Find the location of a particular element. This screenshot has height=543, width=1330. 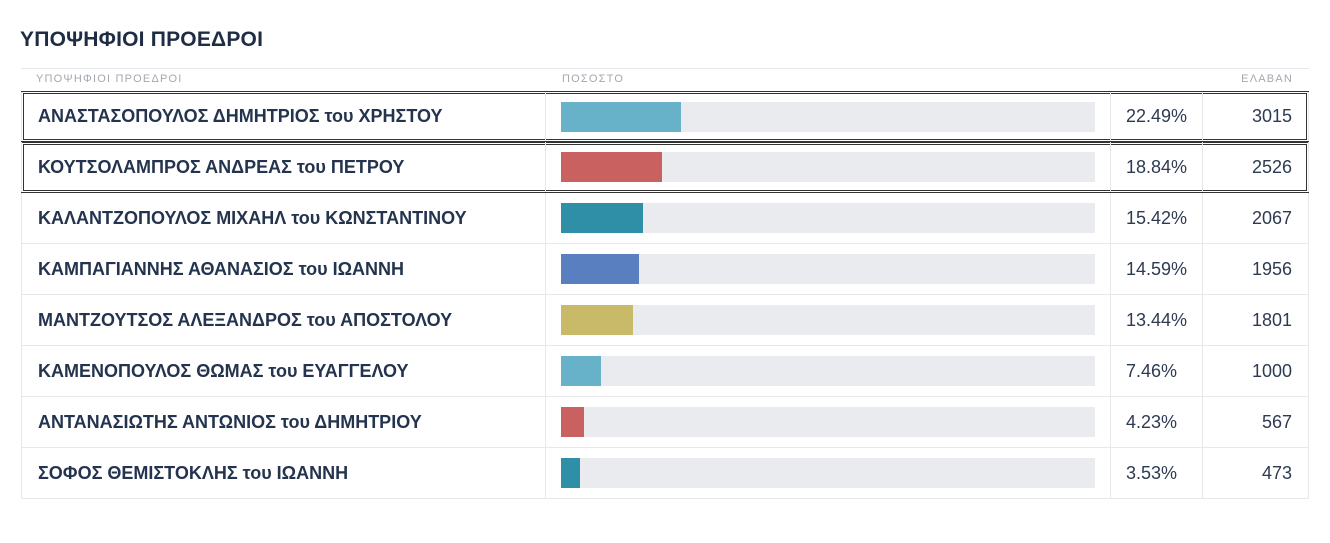

percentage-label: 22.49% is located at coordinates (1157, 116).